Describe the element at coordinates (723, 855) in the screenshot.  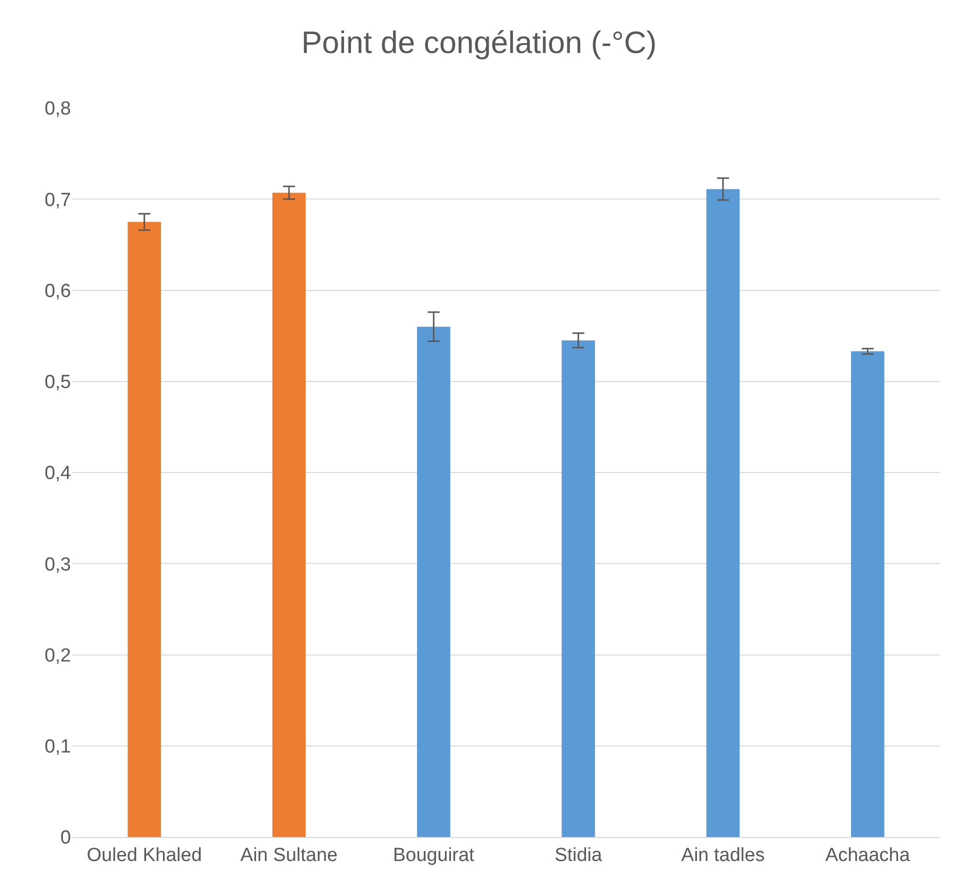
I see `x-tick-label: Ain tadles` at that location.